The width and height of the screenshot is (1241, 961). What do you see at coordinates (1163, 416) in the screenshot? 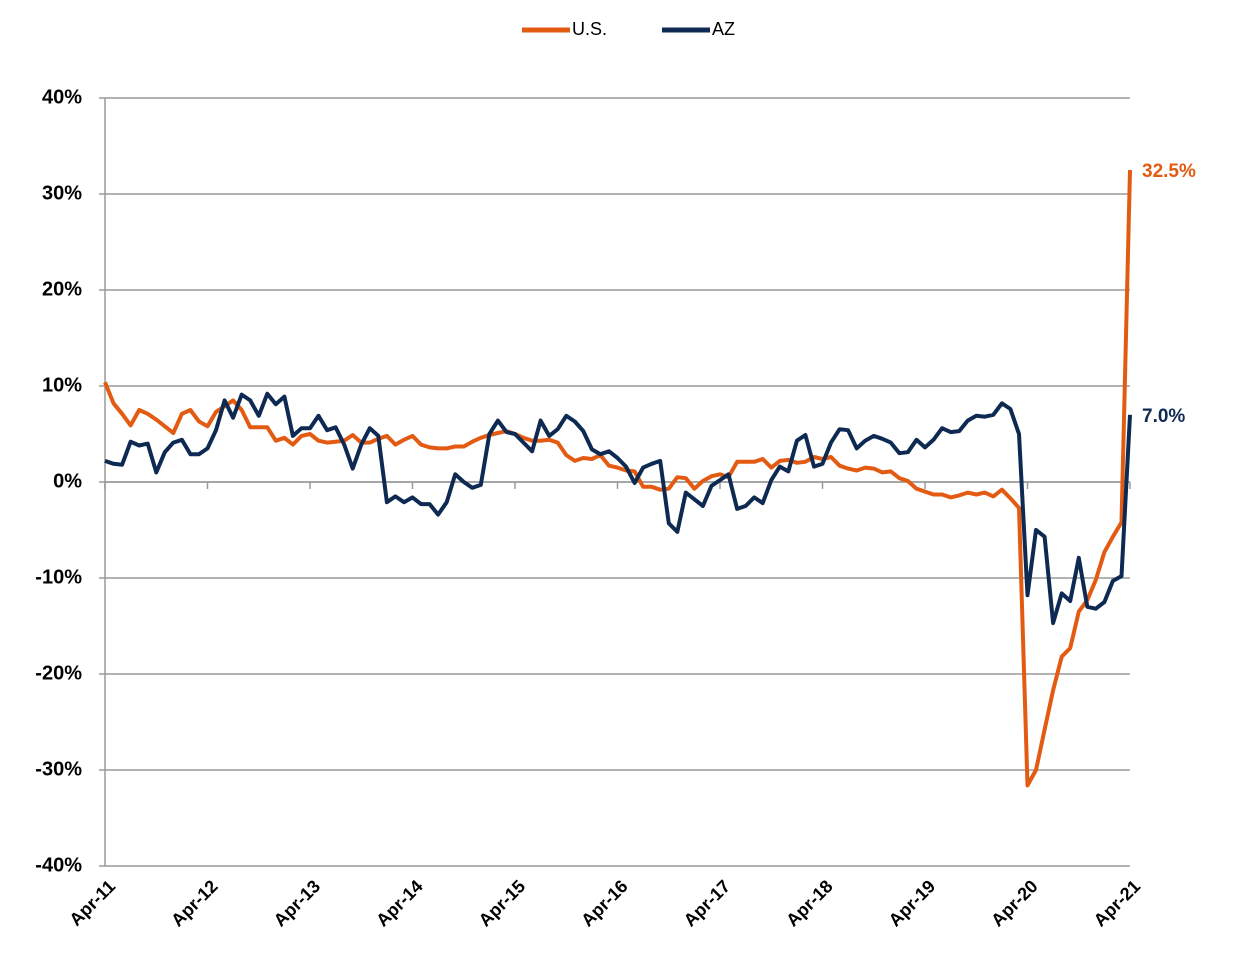
I see `data-label: 7.0%` at bounding box center [1163, 416].